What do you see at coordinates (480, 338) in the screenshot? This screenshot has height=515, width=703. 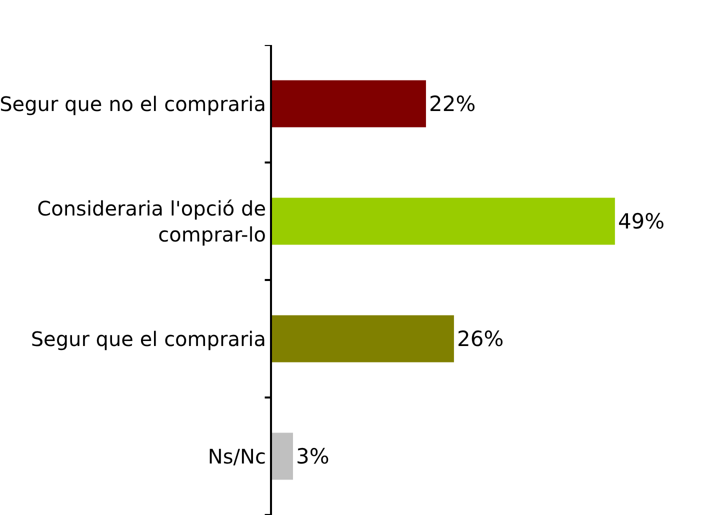 I see `data-label: 26%` at bounding box center [480, 338].